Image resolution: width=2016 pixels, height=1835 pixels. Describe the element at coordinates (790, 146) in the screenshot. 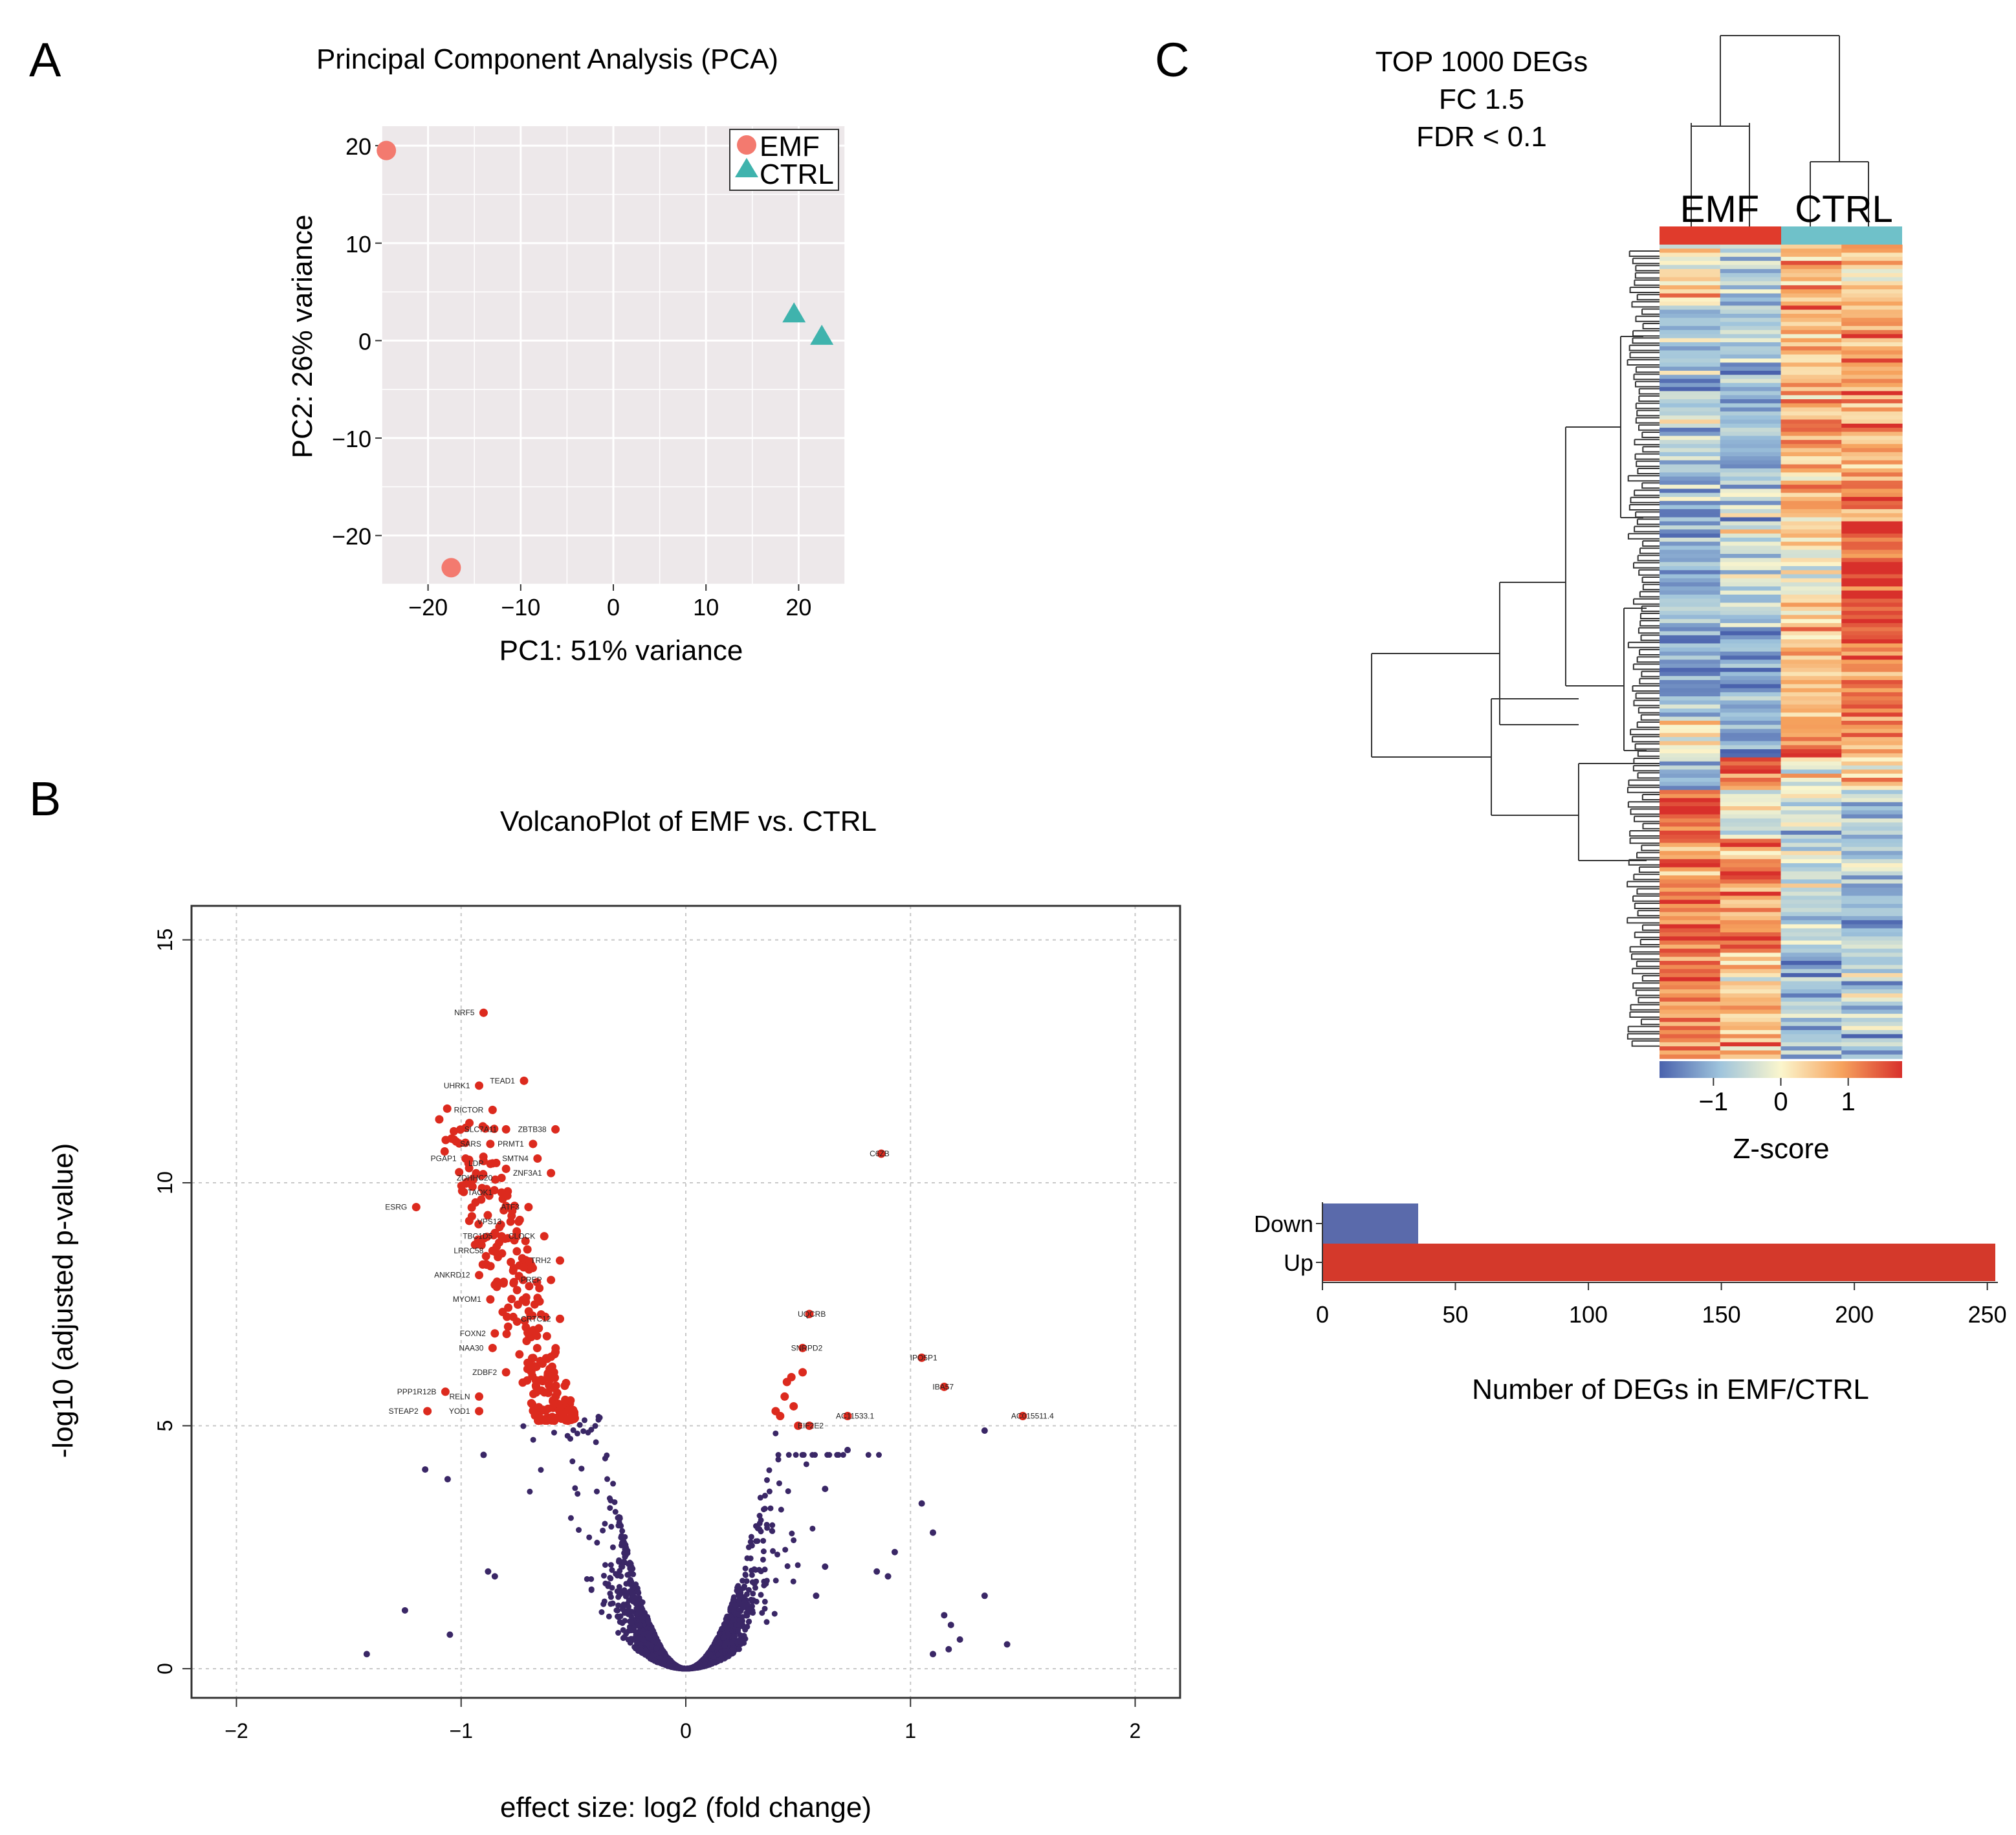

I see `legend-emf-label: EMF` at that location.